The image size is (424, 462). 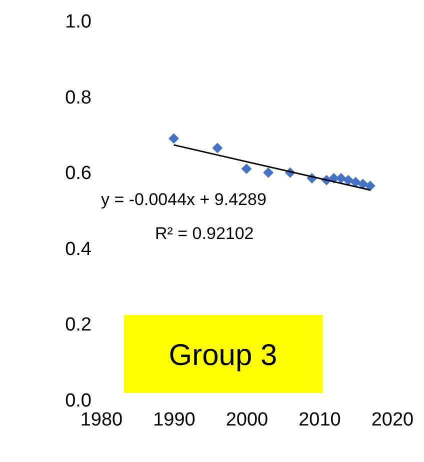 What do you see at coordinates (247, 420) in the screenshot?
I see `x-tick-label: 2000` at bounding box center [247, 420].